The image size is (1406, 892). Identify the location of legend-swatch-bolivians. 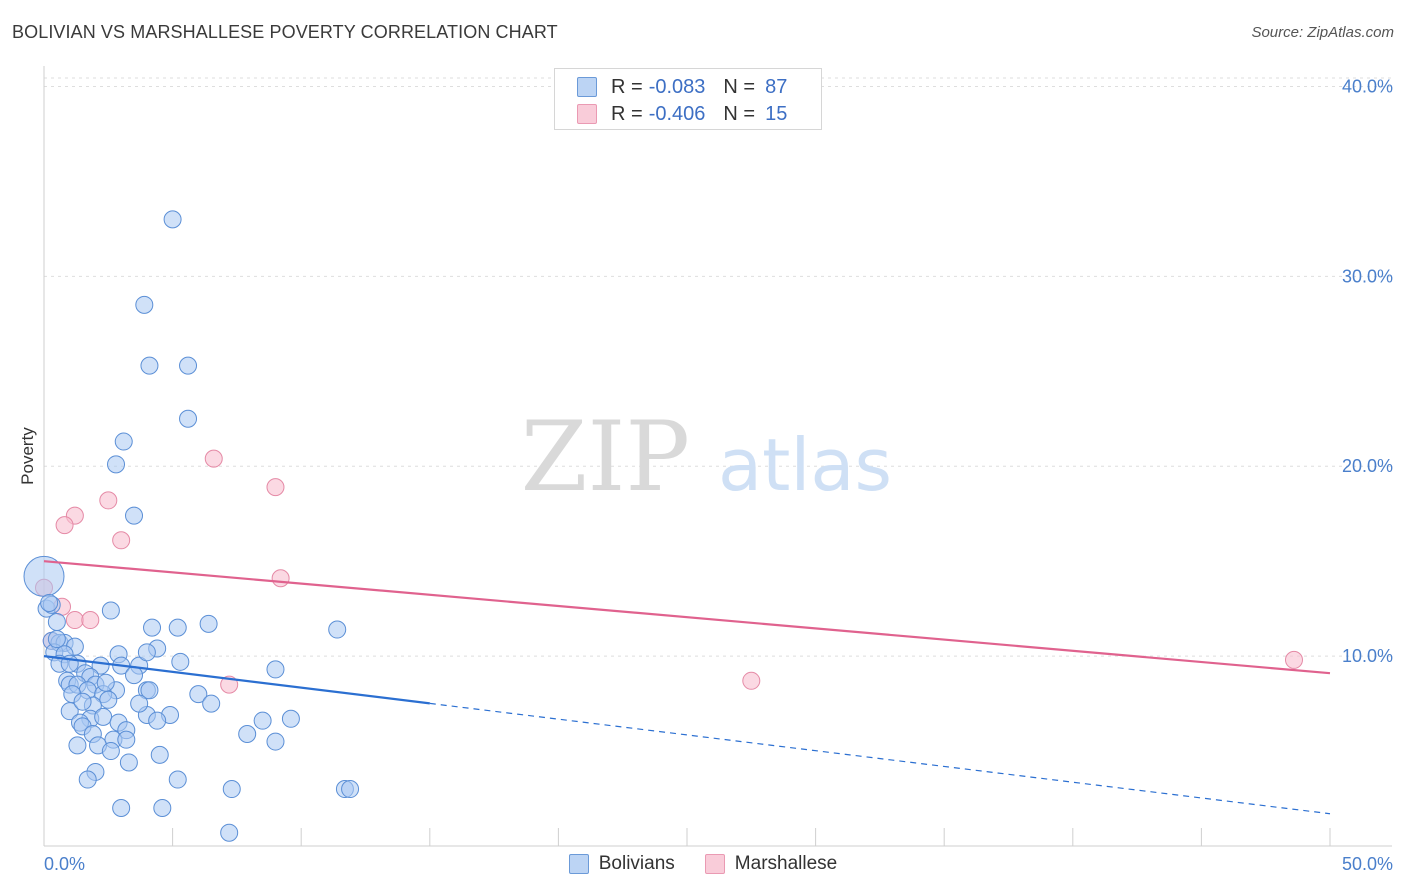
(587, 87).